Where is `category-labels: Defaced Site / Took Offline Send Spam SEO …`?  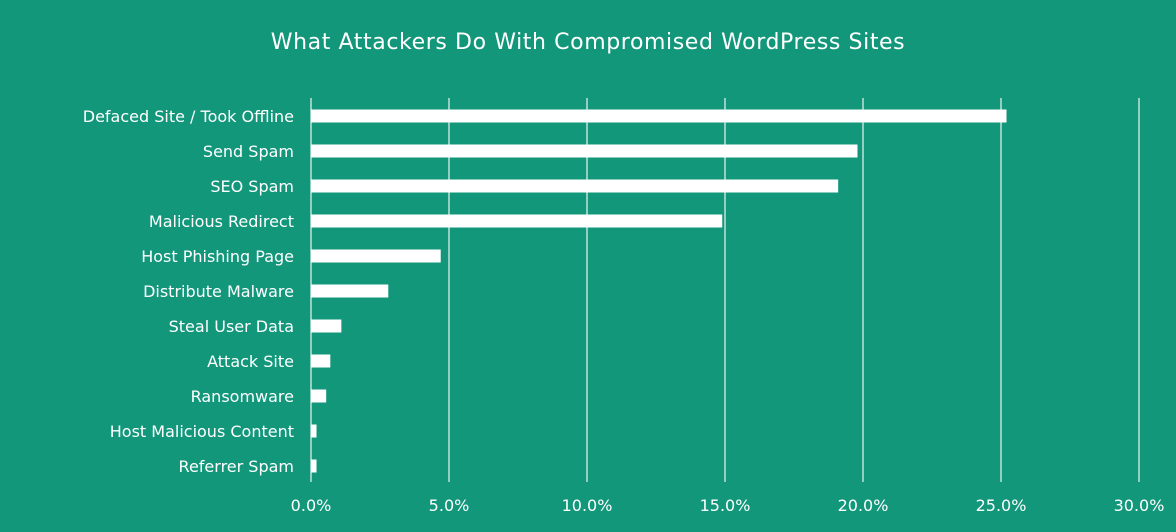 category-labels: Defaced Site / Took Offline Send Spam SEO … is located at coordinates (188, 291).